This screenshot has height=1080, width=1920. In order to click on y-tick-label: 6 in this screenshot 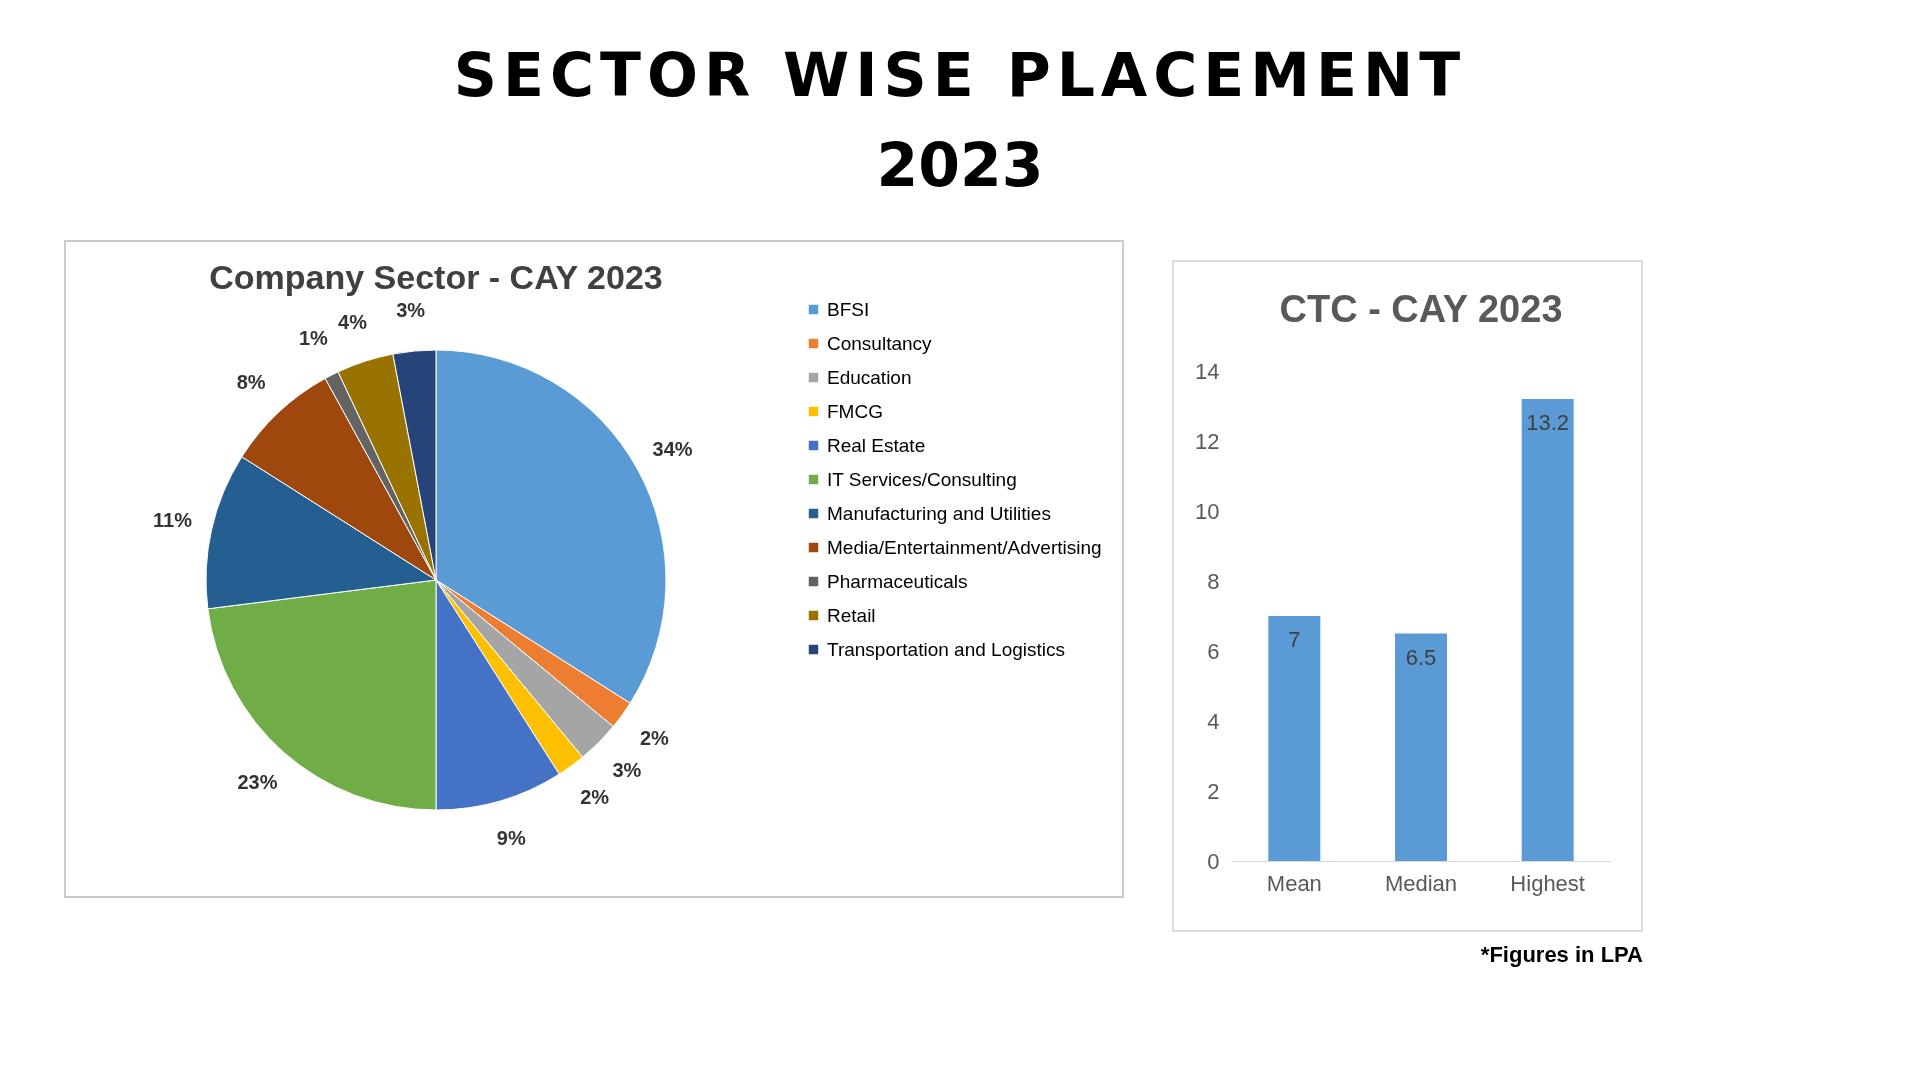, I will do `click(1213, 651)`.